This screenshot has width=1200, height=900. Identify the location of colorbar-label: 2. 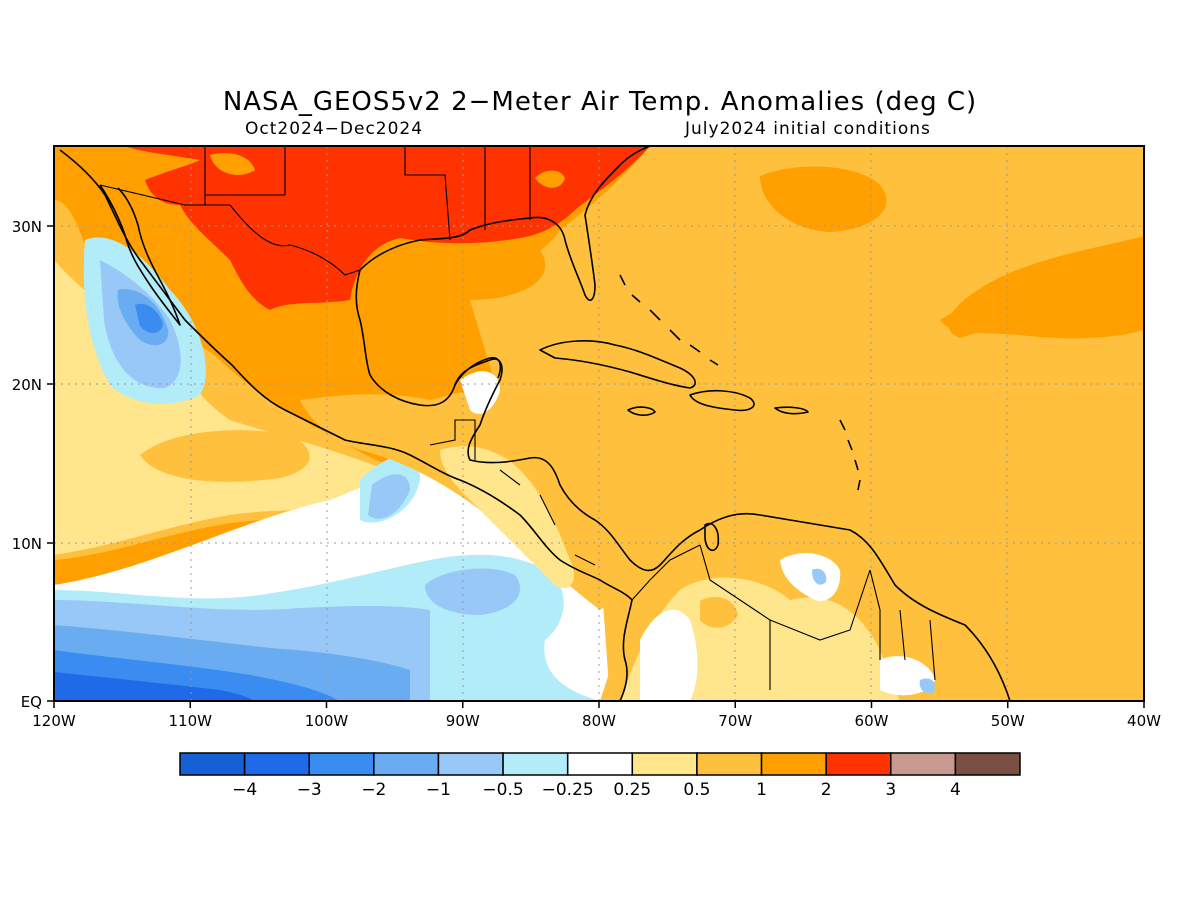
(826, 790).